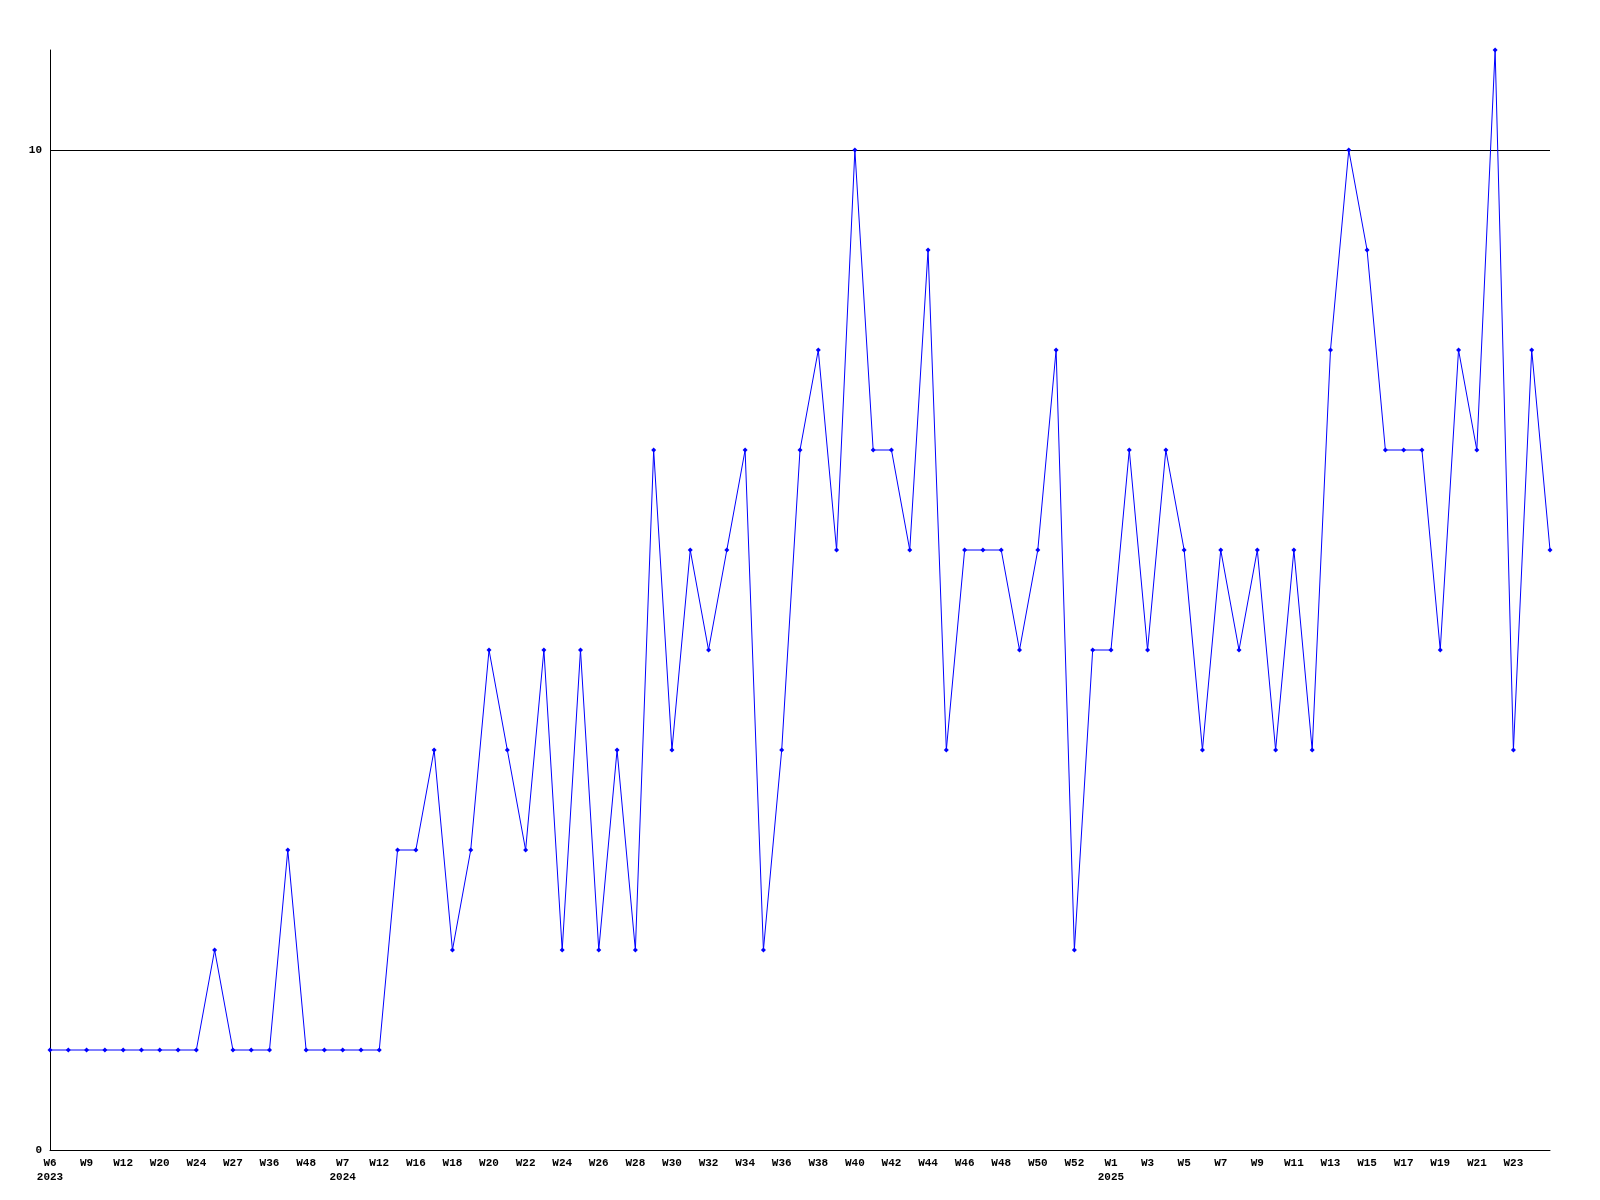 Image resolution: width=1600 pixels, height=1200 pixels. What do you see at coordinates (891, 1163) in the screenshot?
I see `x-tick-label: W42` at bounding box center [891, 1163].